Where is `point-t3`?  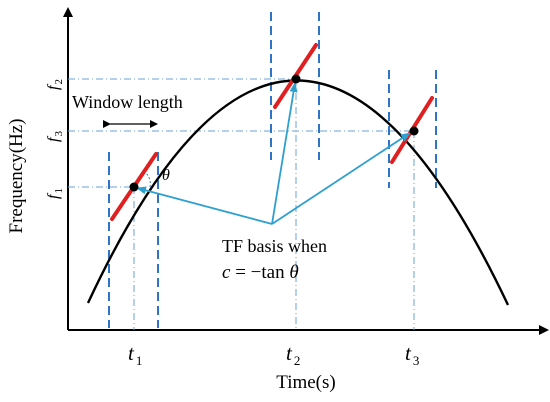
point-t3 is located at coordinates (414, 131).